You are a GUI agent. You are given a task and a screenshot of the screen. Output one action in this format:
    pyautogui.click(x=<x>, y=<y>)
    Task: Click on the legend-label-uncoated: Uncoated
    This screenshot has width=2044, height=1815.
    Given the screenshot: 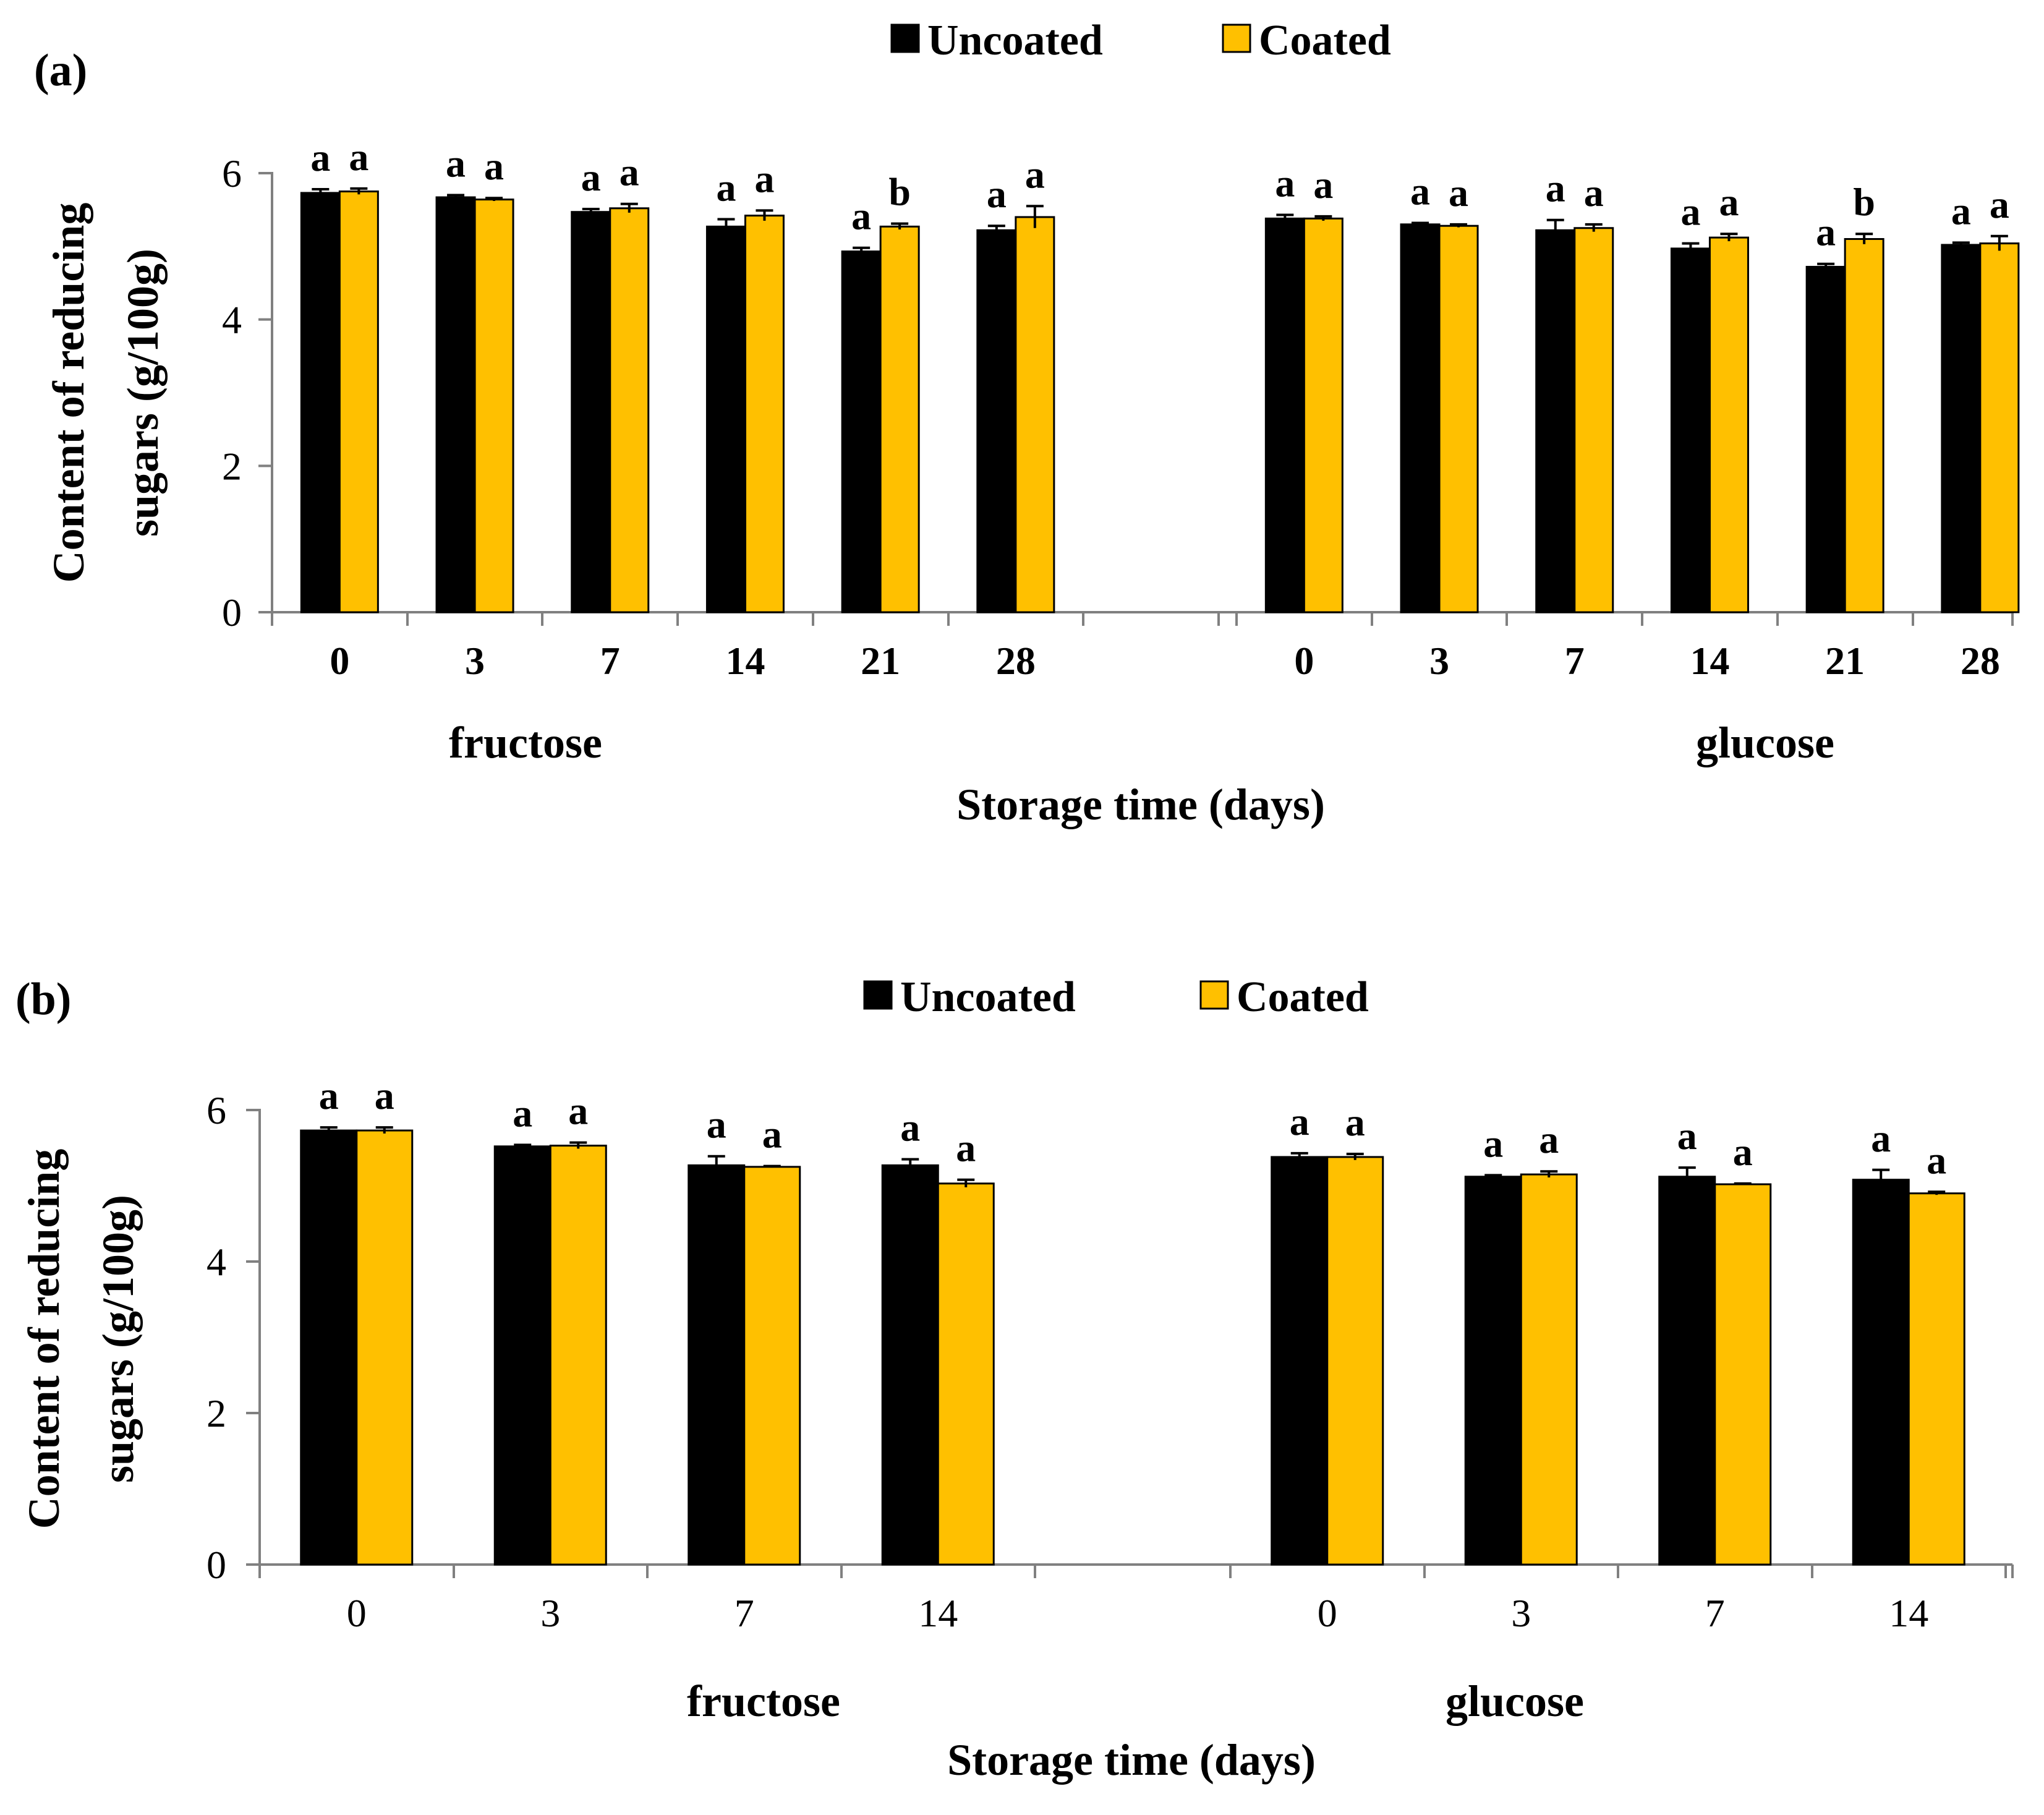 What is the action you would take?
    pyautogui.click(x=1015, y=40)
    